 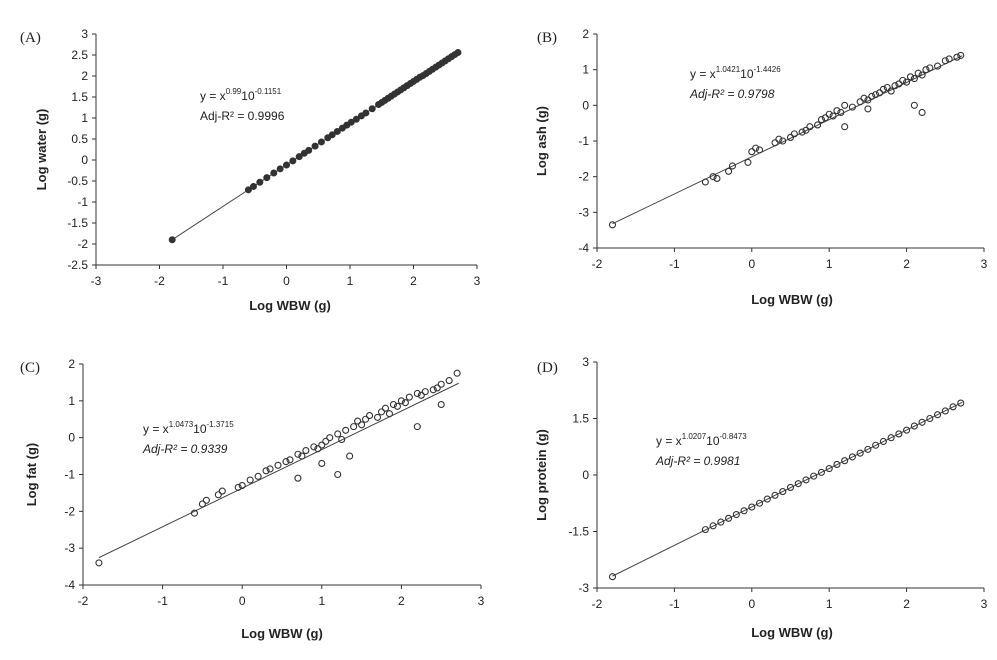 I want to click on adj-r2: Adj-R² = 0.9981, so click(x=697, y=461).